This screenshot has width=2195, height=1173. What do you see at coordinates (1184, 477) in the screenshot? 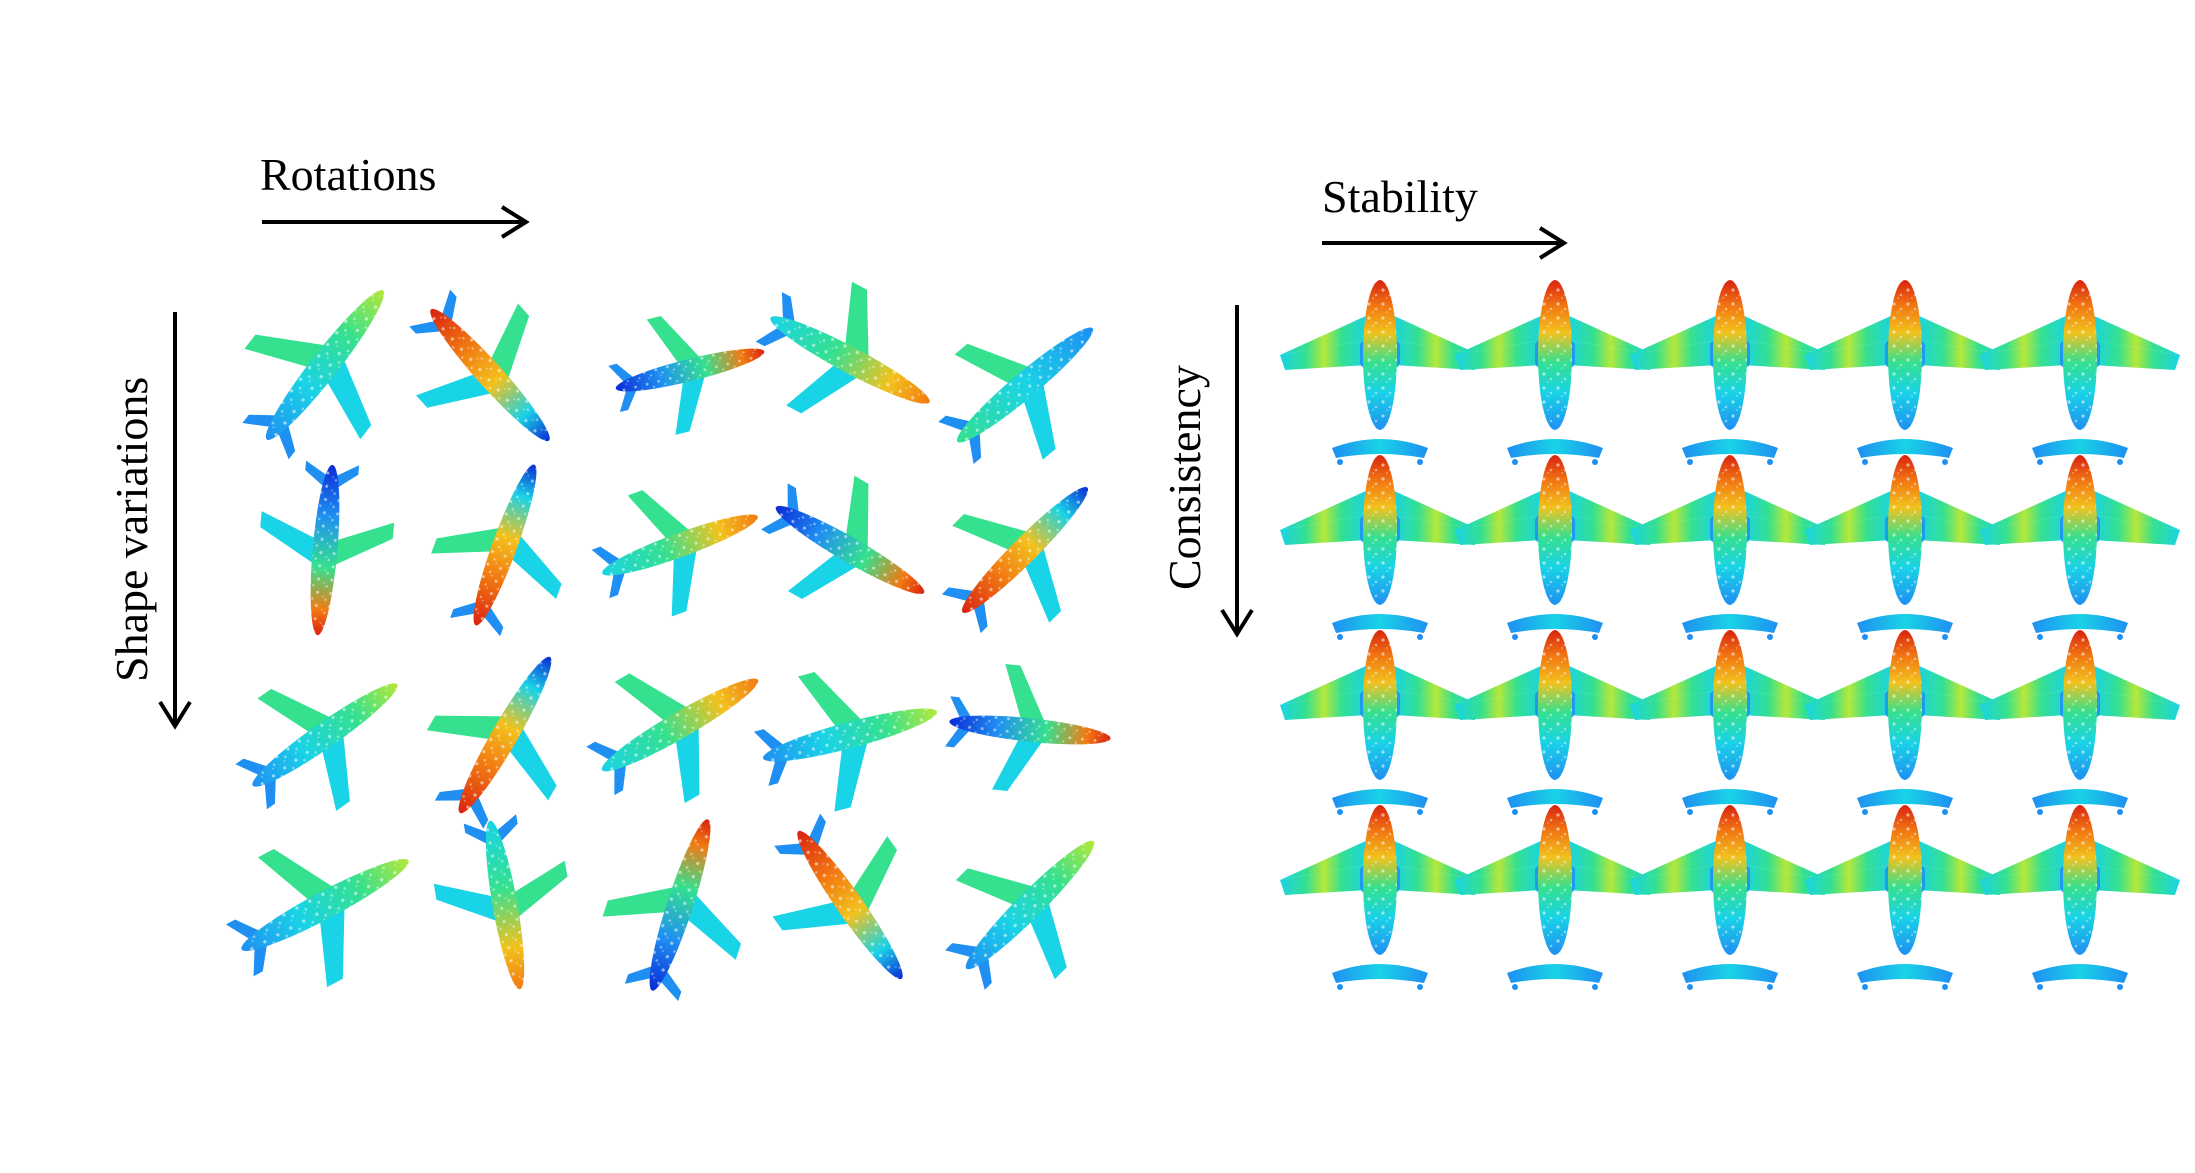
I see `consistency-label: Consistency` at bounding box center [1184, 477].